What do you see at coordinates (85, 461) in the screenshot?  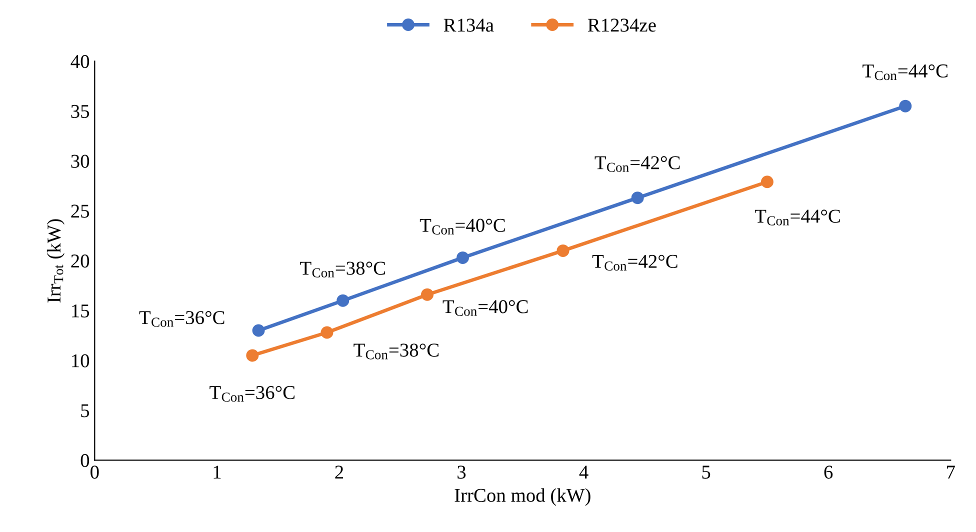 I see `y-tick-label: 0` at bounding box center [85, 461].